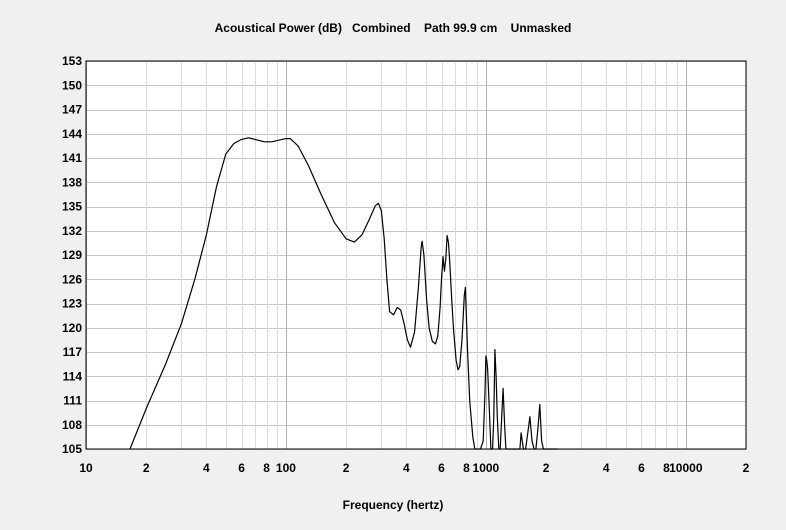  Describe the element at coordinates (393, 505) in the screenshot. I see `x-axis-label: Frequency (hertz)` at that location.